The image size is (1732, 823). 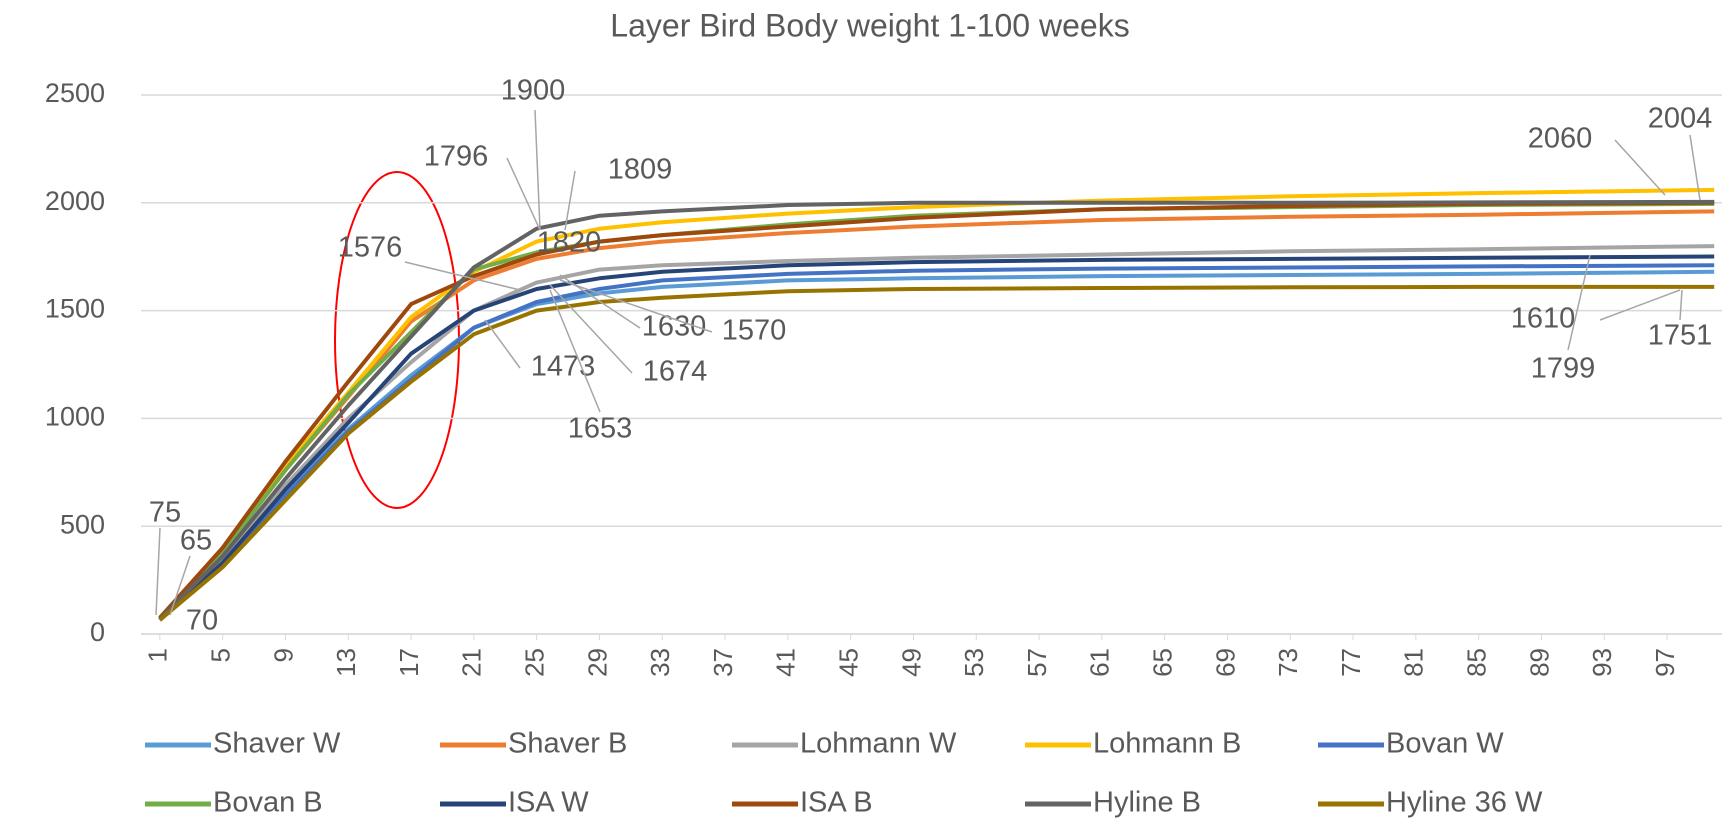 What do you see at coordinates (1665, 662) in the screenshot?
I see `x-tick-label: 97` at bounding box center [1665, 662].